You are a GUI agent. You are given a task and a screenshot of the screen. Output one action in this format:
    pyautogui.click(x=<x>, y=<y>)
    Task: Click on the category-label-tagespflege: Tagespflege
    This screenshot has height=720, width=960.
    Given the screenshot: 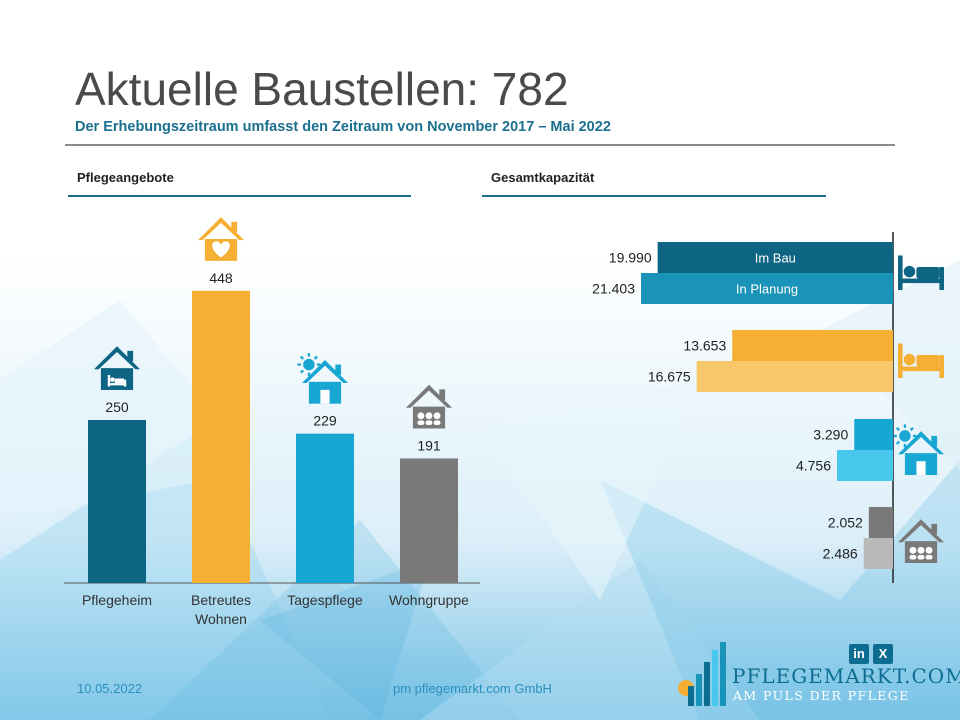 What is the action you would take?
    pyautogui.click(x=325, y=600)
    